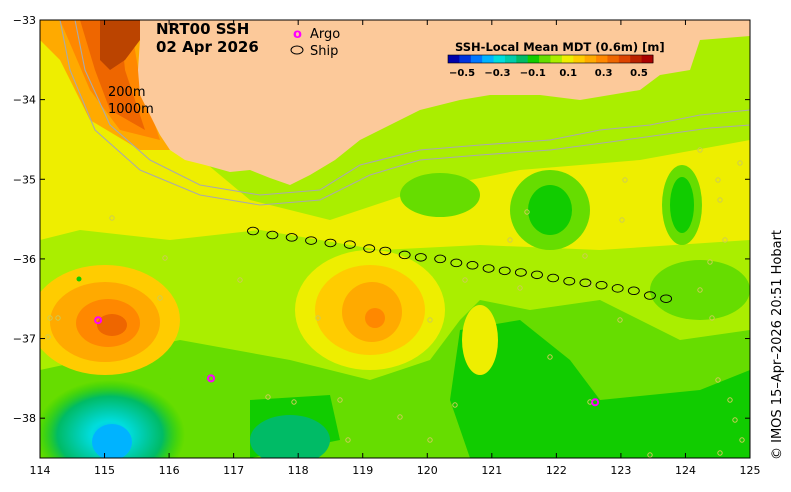 The width and height of the screenshot is (791, 492). Describe the element at coordinates (126, 92) in the screenshot. I see `contour-label-200: 200m` at that location.